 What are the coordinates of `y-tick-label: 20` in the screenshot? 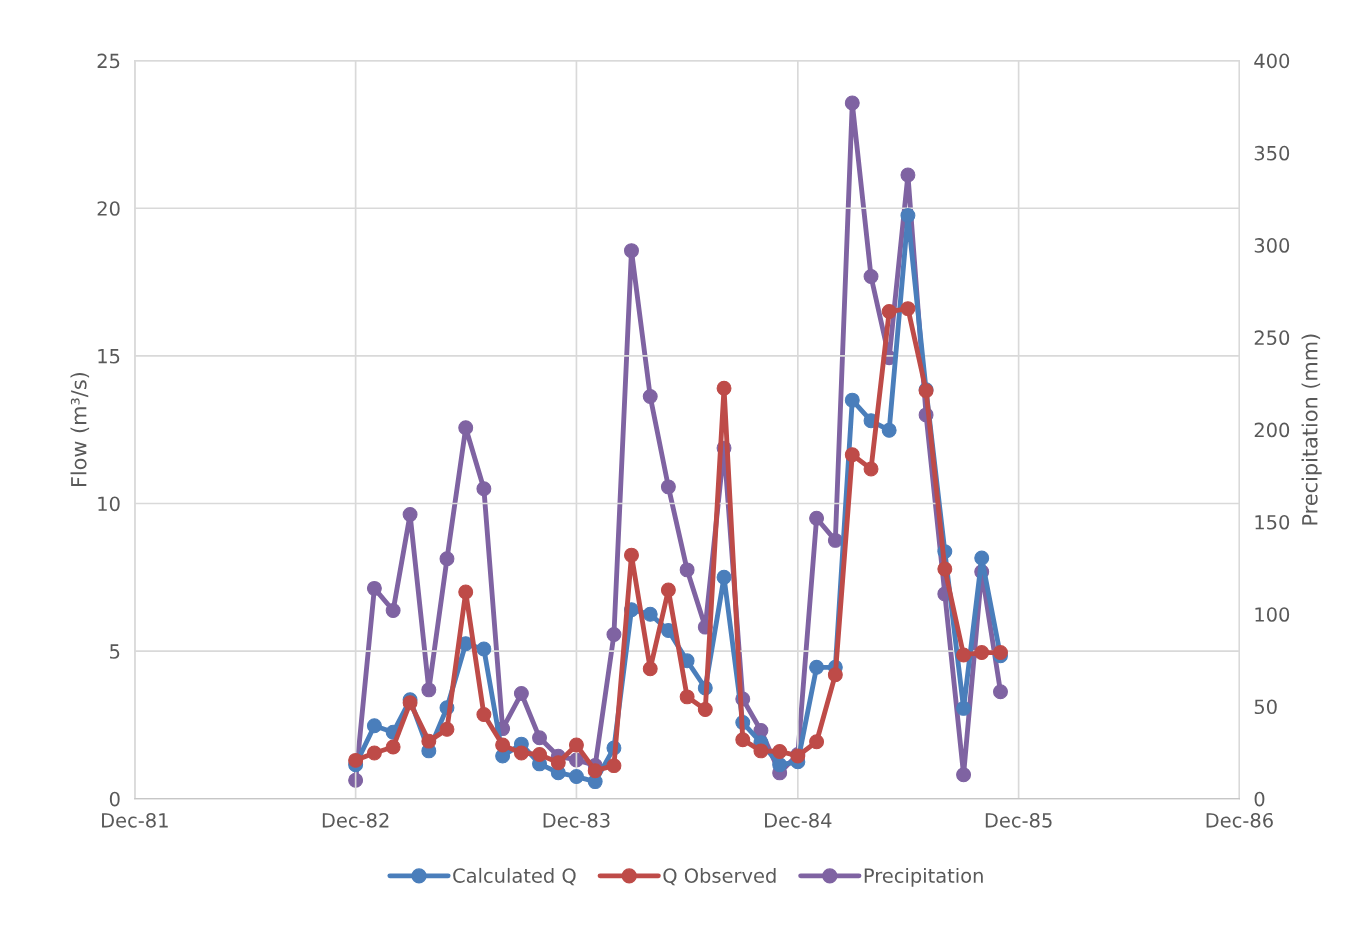 It's located at (108, 208).